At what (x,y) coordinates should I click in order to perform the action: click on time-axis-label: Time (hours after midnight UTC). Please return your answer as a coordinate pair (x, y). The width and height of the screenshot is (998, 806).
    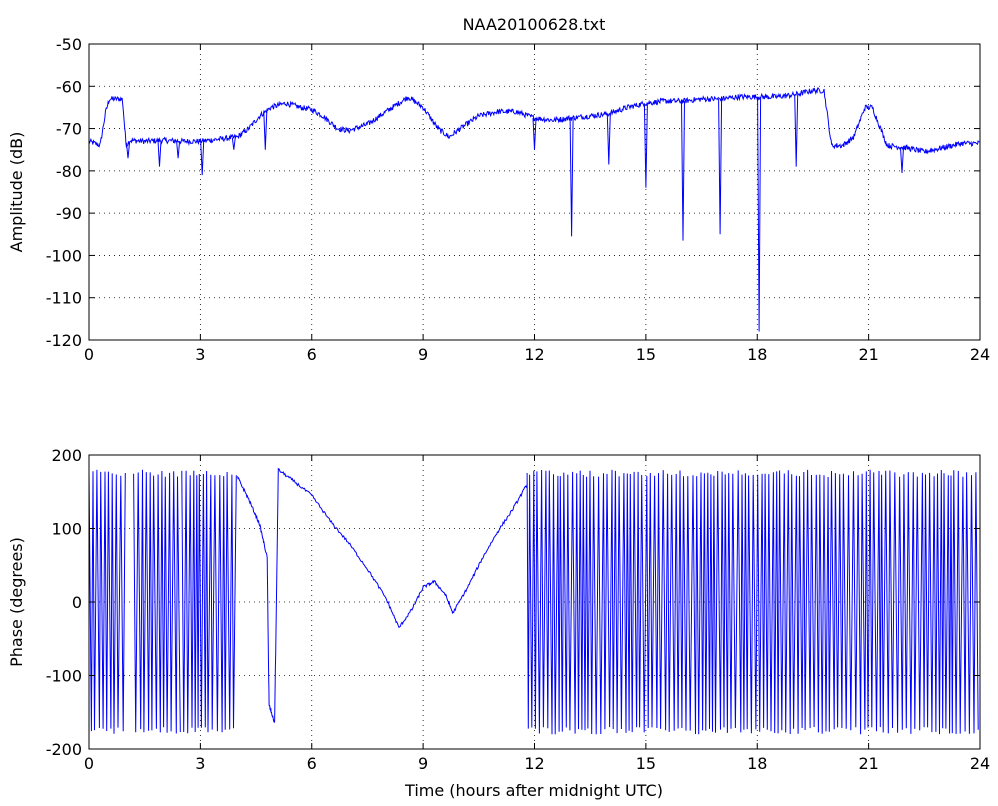
    Looking at the image, I should click on (533, 790).